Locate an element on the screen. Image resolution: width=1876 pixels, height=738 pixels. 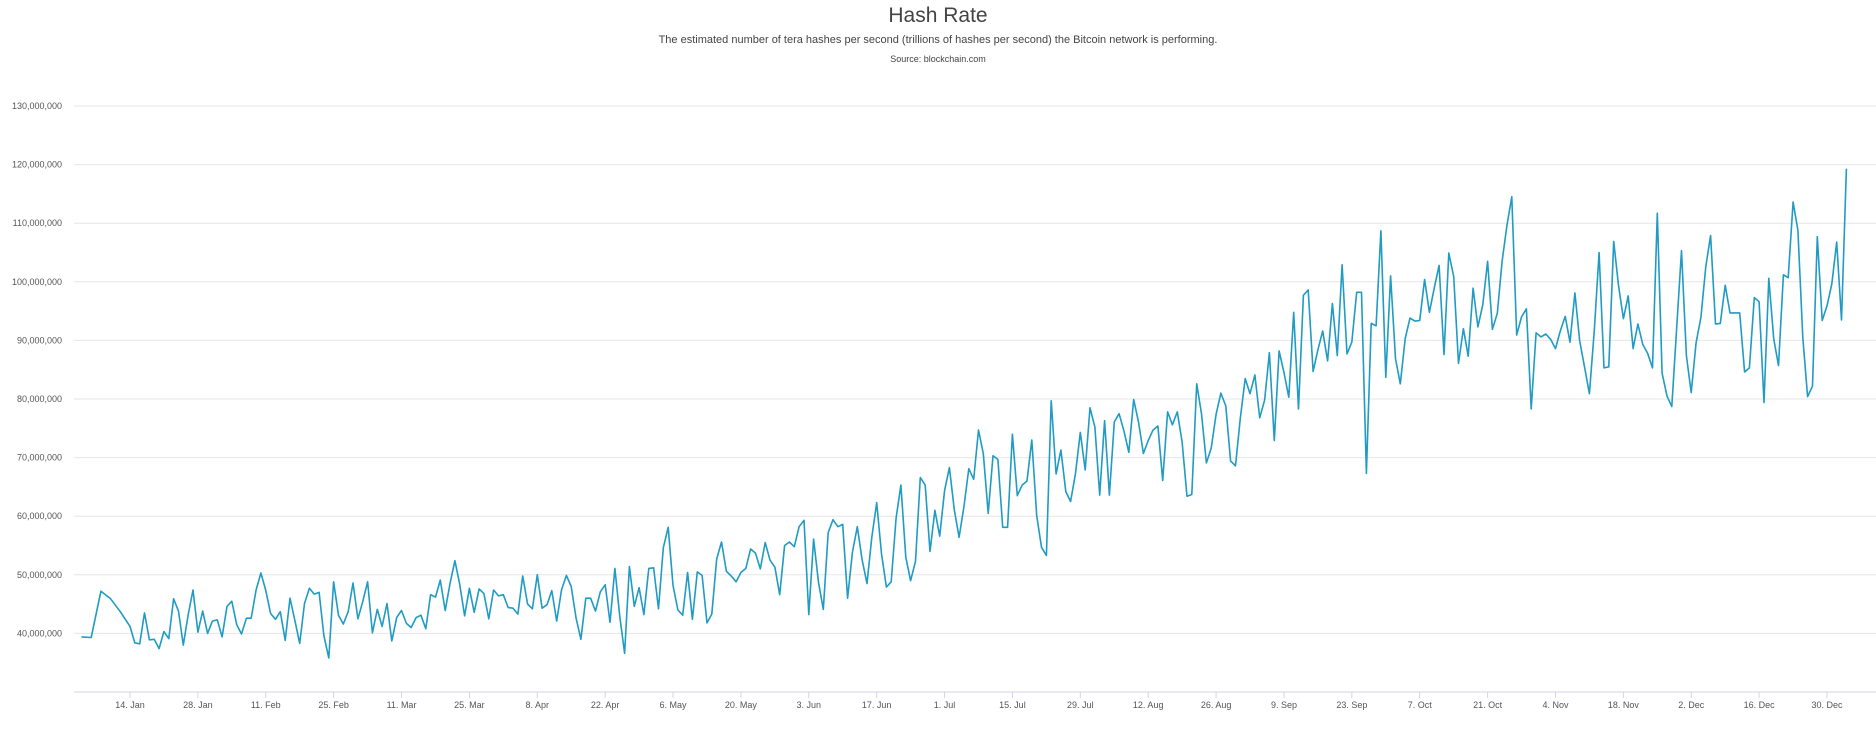
x-tick-label: 26. Aug is located at coordinates (1216, 705).